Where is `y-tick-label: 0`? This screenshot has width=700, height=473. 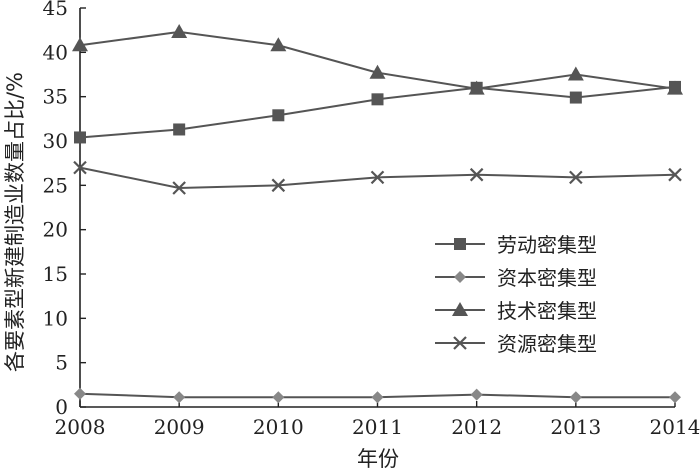
y-tick-label: 0 is located at coordinates (61, 407).